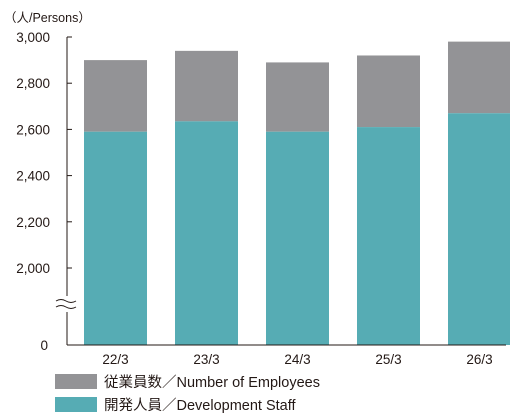  What do you see at coordinates (66, 307) in the screenshot?
I see `axis-break-mark-lower` at bounding box center [66, 307].